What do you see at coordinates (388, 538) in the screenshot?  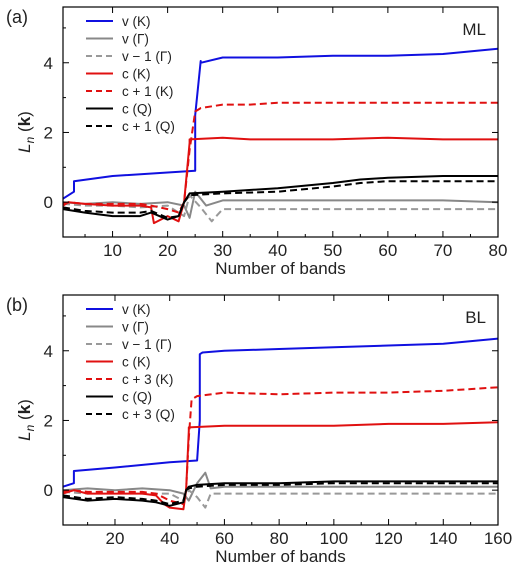 I see `x-tick-label: 120` at bounding box center [388, 538].